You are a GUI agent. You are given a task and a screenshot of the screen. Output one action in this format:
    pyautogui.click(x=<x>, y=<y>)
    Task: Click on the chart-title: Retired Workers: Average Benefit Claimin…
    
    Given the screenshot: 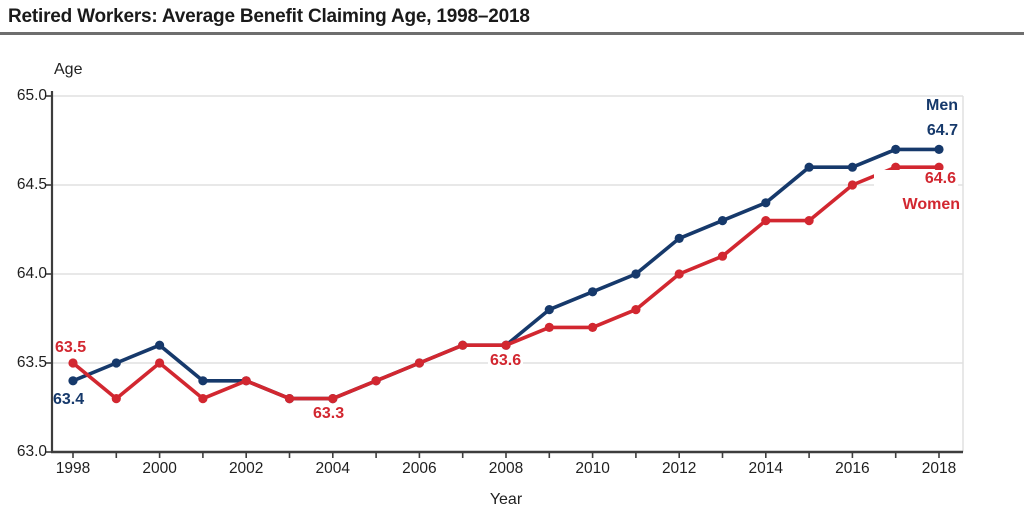 What is the action you would take?
    pyautogui.click(x=269, y=16)
    